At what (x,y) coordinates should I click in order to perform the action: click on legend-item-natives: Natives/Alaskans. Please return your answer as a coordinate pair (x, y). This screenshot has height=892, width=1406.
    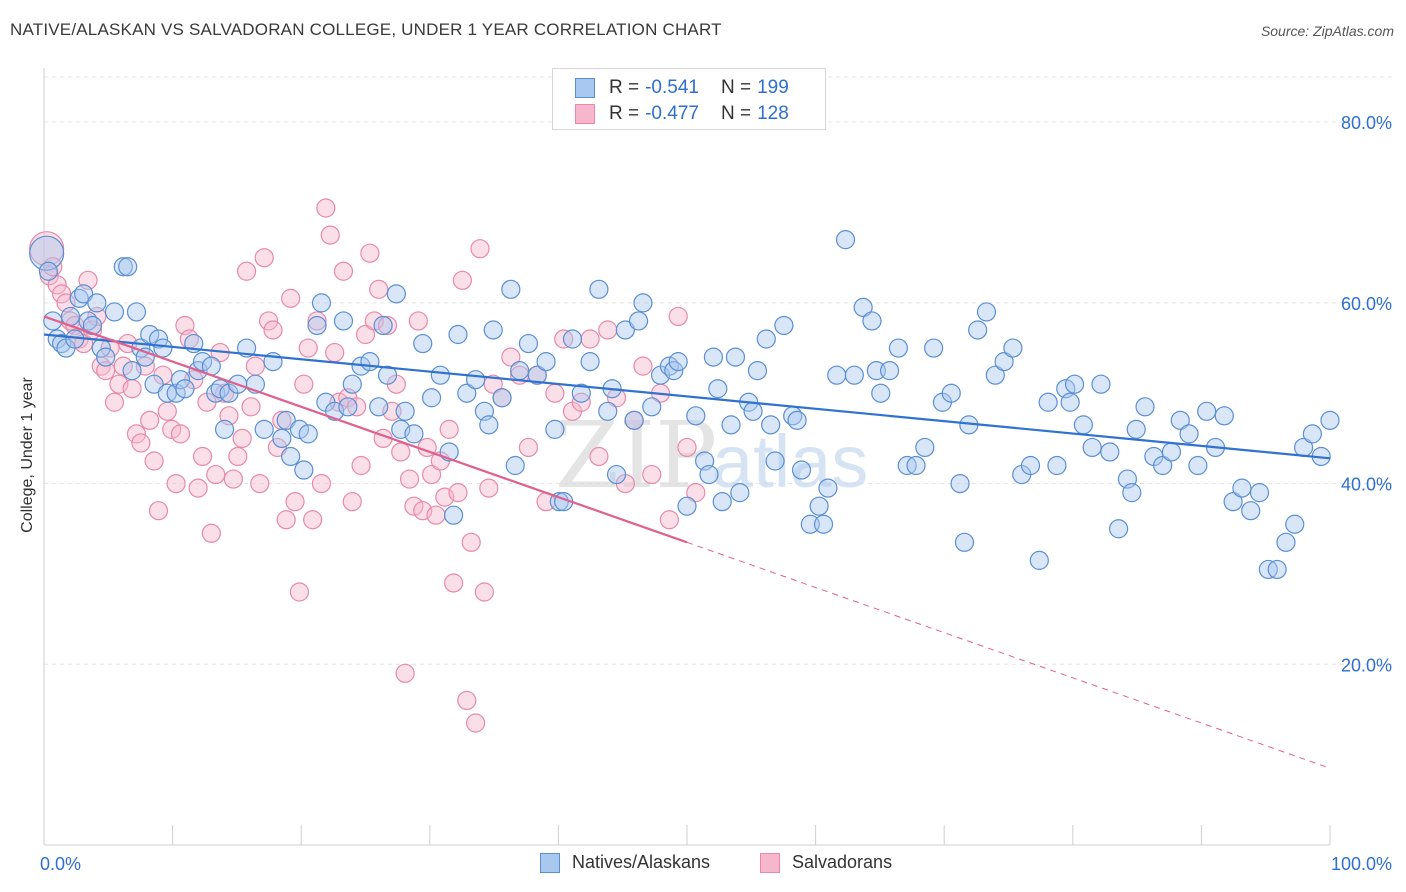
    Looking at the image, I should click on (625, 862).